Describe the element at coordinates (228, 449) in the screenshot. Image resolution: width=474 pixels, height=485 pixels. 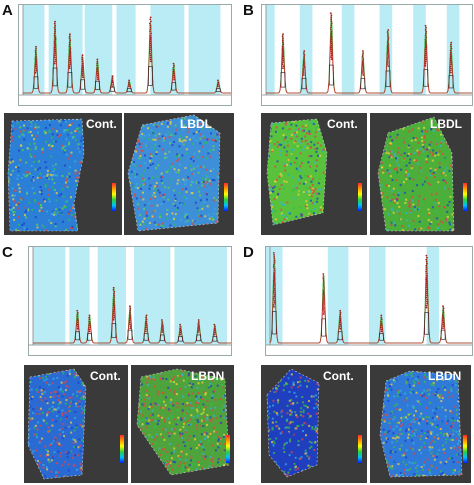
I see `panel-c-right-colorbar` at that location.